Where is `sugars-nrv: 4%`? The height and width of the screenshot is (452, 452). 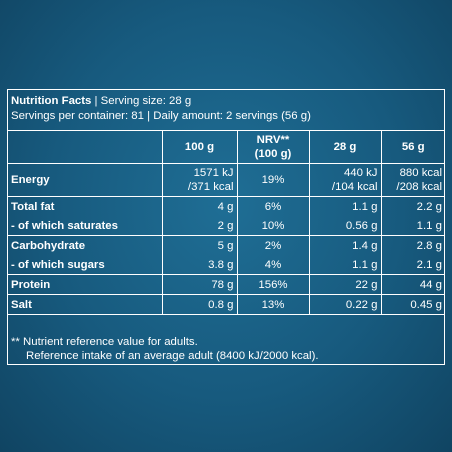 sugars-nrv: 4% is located at coordinates (272, 265).